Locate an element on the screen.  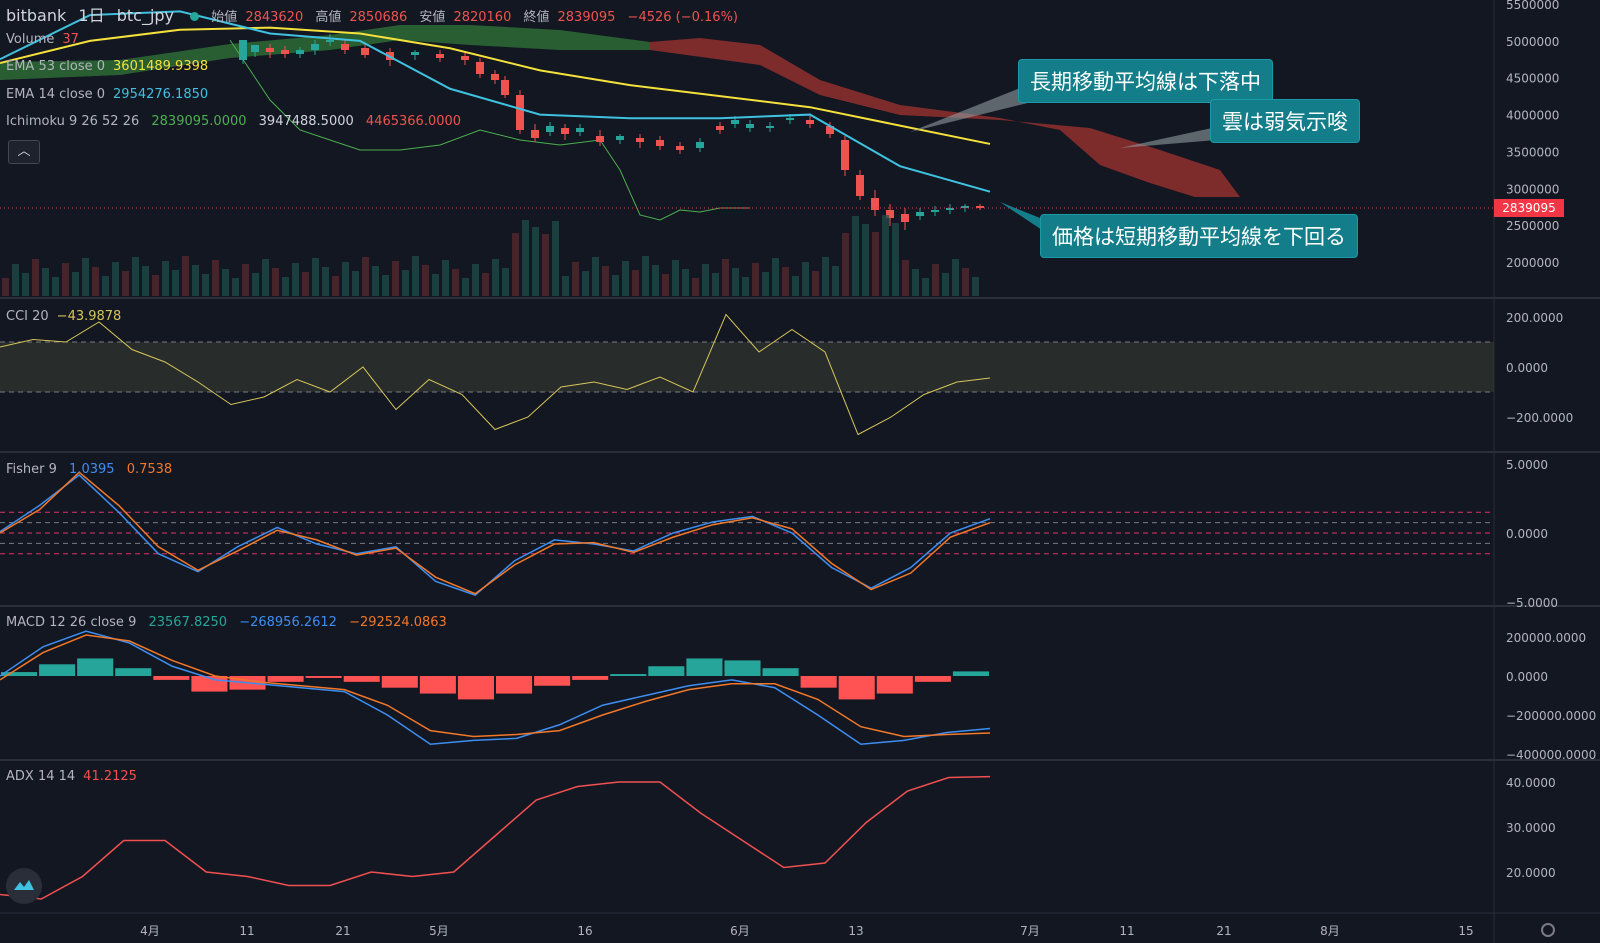
fisher-legend: Fisher 9 1.0395 0.7538 is located at coordinates (93, 469).